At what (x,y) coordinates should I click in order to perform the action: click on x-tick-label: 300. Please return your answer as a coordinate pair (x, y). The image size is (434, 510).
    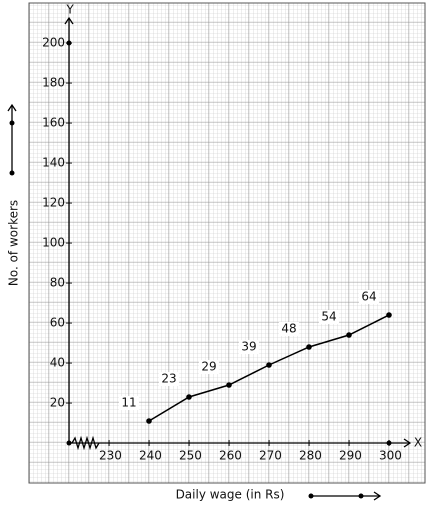
    Looking at the image, I should click on (390, 456).